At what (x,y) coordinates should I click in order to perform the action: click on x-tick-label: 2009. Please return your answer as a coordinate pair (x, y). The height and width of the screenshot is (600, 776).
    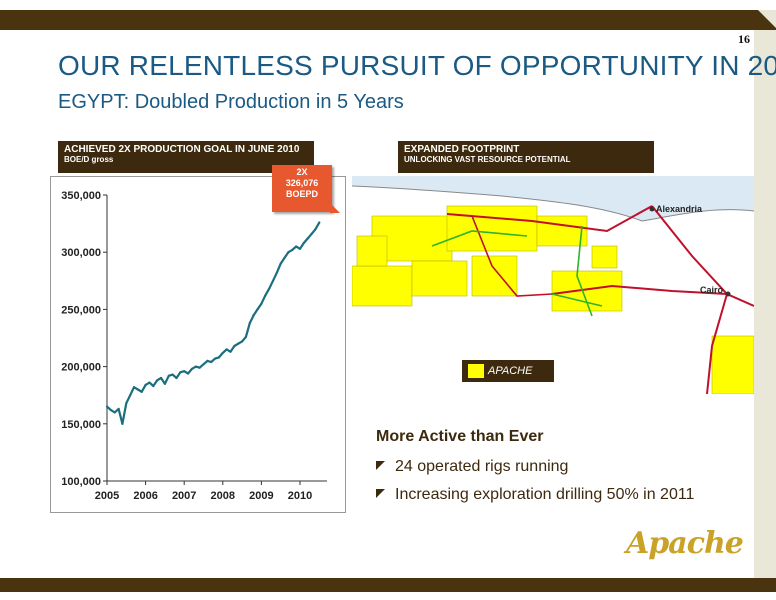
    Looking at the image, I should click on (261, 496).